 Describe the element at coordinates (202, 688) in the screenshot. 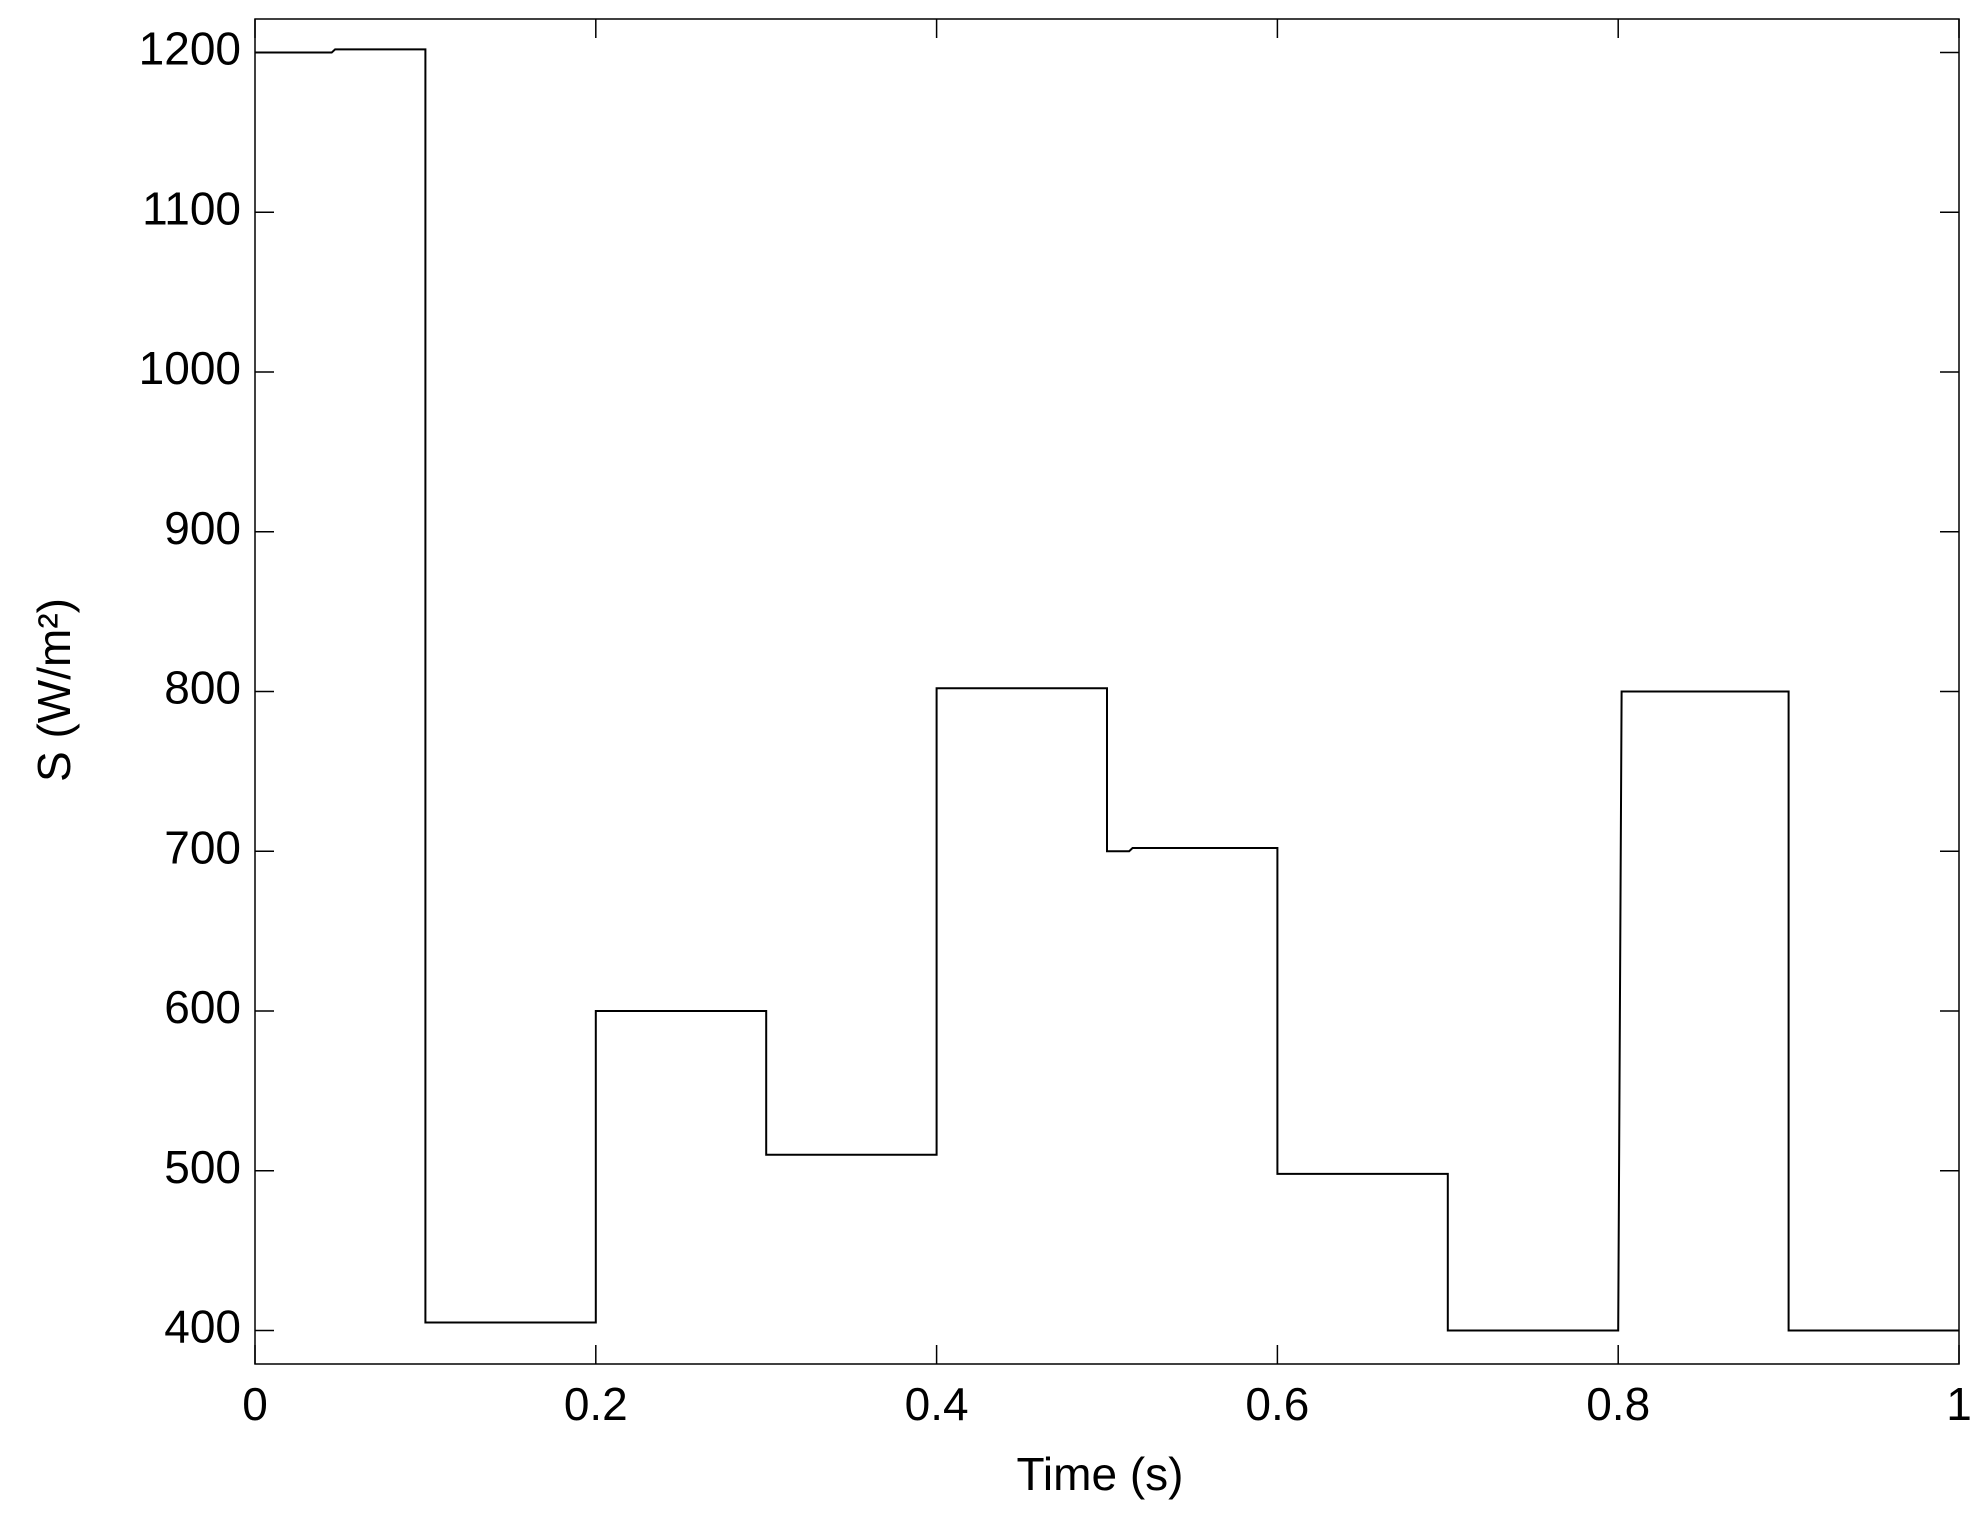

I see `y-tick-label: 800` at that location.